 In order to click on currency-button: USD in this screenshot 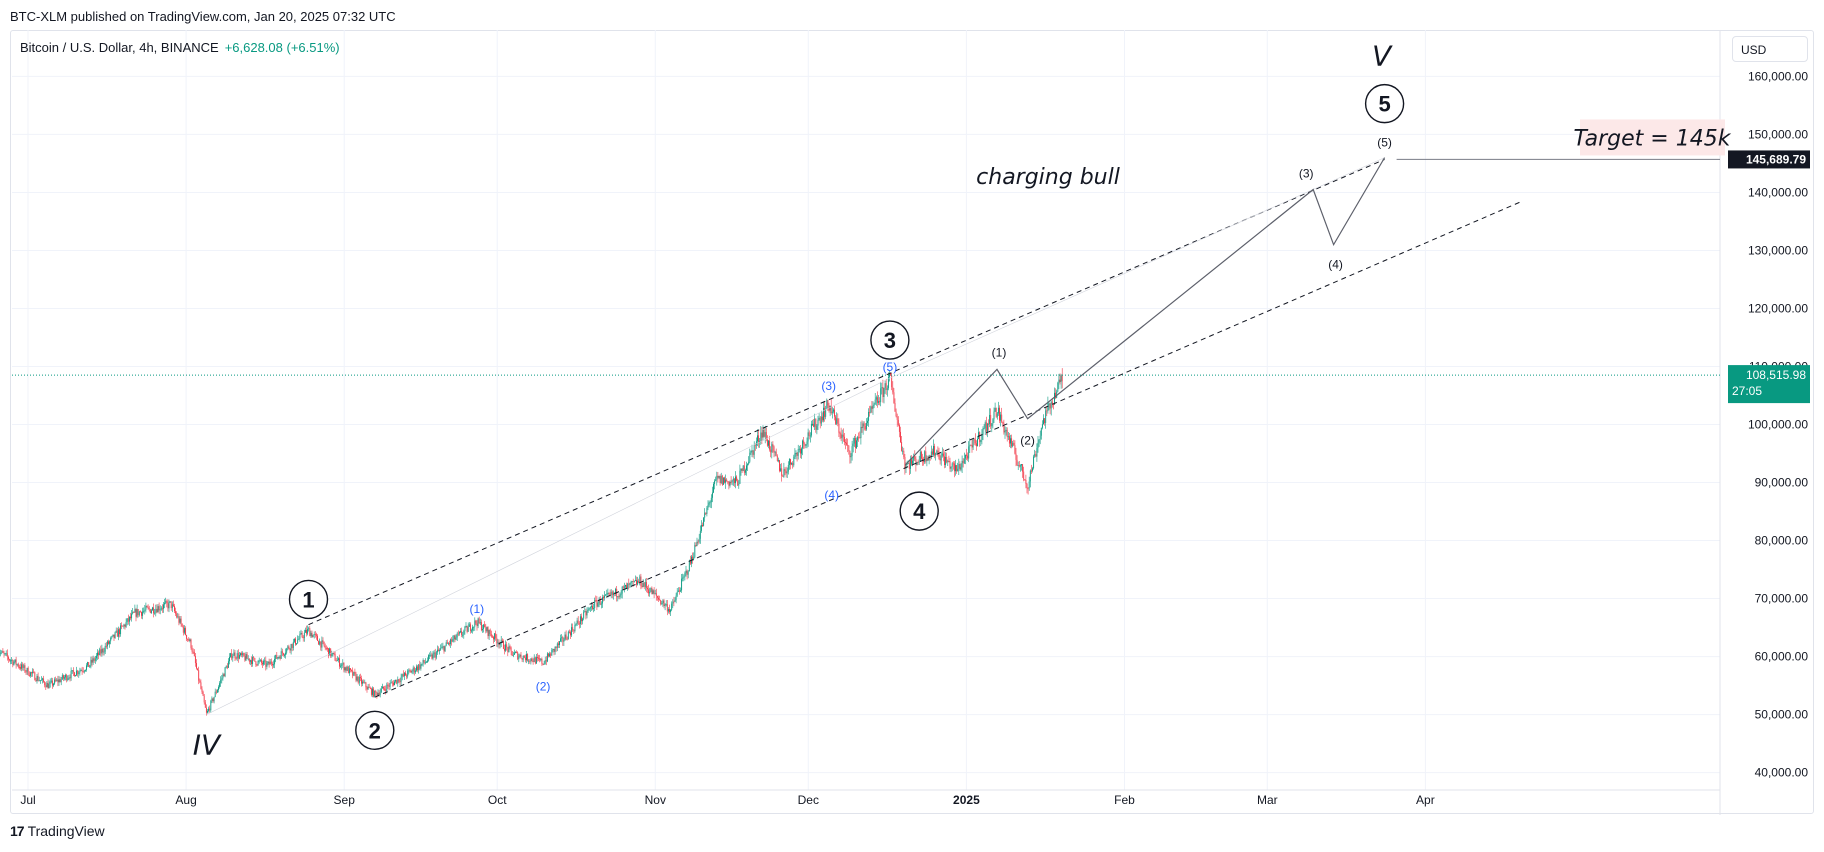, I will do `click(1770, 49)`.